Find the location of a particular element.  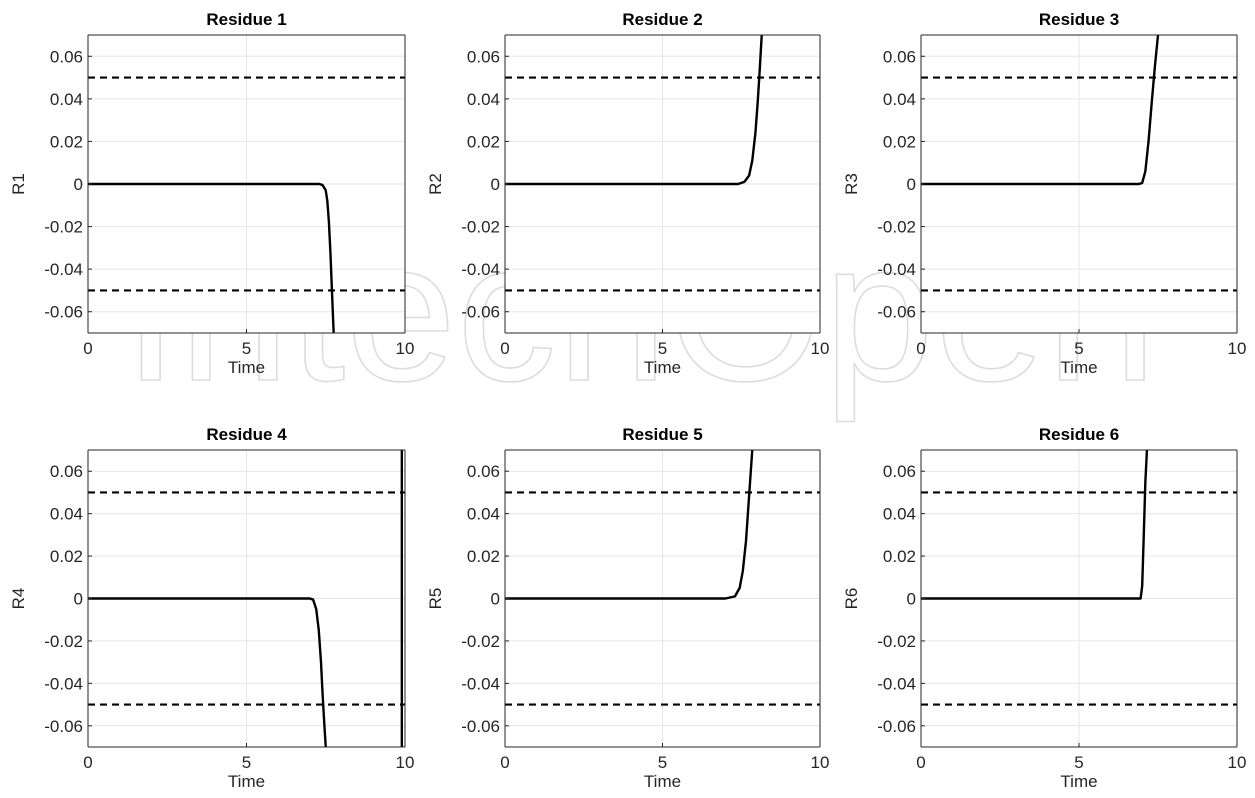

subplot-title: Residue 3 is located at coordinates (1079, 19).